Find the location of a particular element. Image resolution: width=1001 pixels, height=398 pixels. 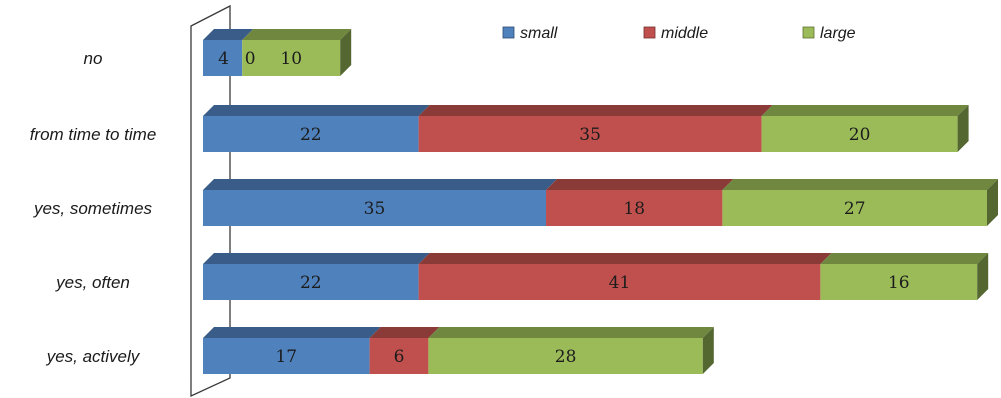

category-label: from time to time is located at coordinates (93, 134).